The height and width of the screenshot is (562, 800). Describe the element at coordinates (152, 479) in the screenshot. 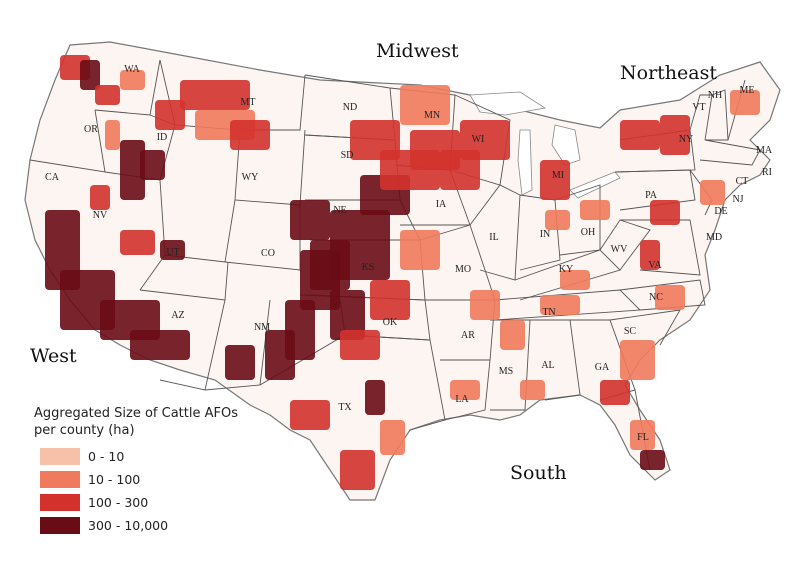

I see `legend-item: 10 - 100` at that location.